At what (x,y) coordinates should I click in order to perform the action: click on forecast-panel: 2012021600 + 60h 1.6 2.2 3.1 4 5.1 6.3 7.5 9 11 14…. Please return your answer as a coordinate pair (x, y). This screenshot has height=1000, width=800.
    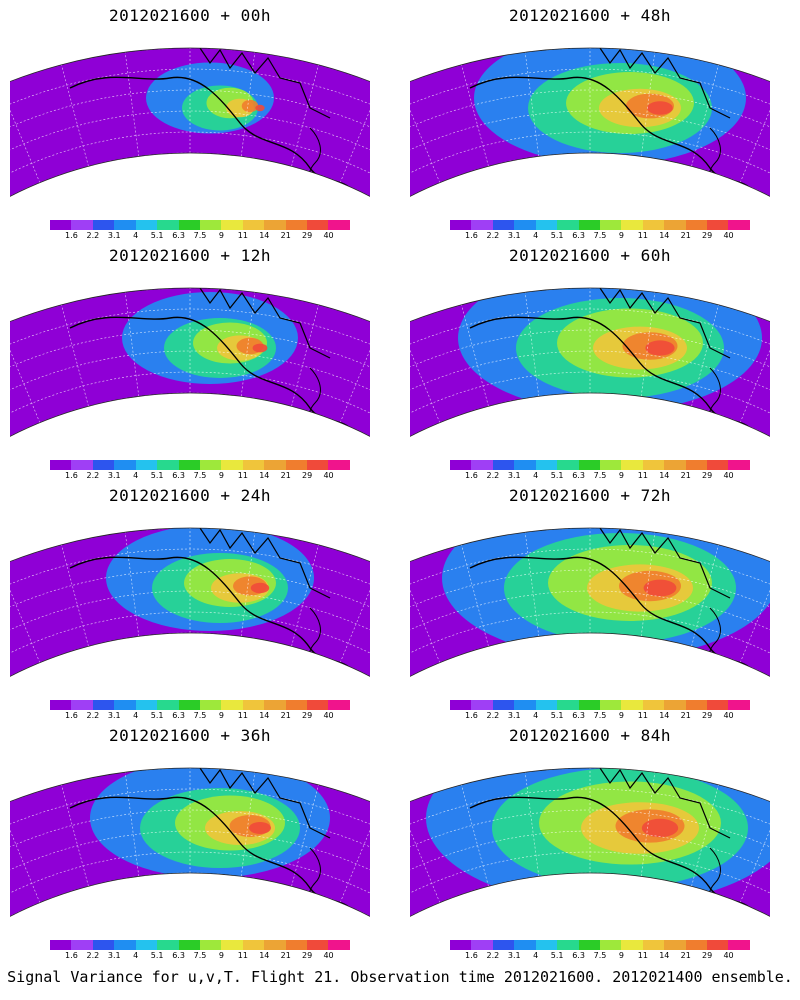
    Looking at the image, I should click on (590, 360).